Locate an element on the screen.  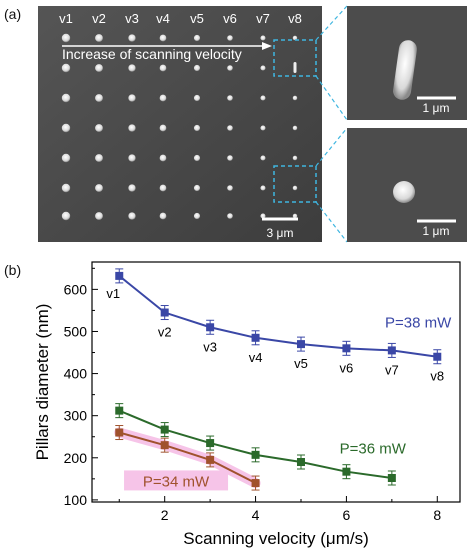
column-label: v1 is located at coordinates (66, 18).